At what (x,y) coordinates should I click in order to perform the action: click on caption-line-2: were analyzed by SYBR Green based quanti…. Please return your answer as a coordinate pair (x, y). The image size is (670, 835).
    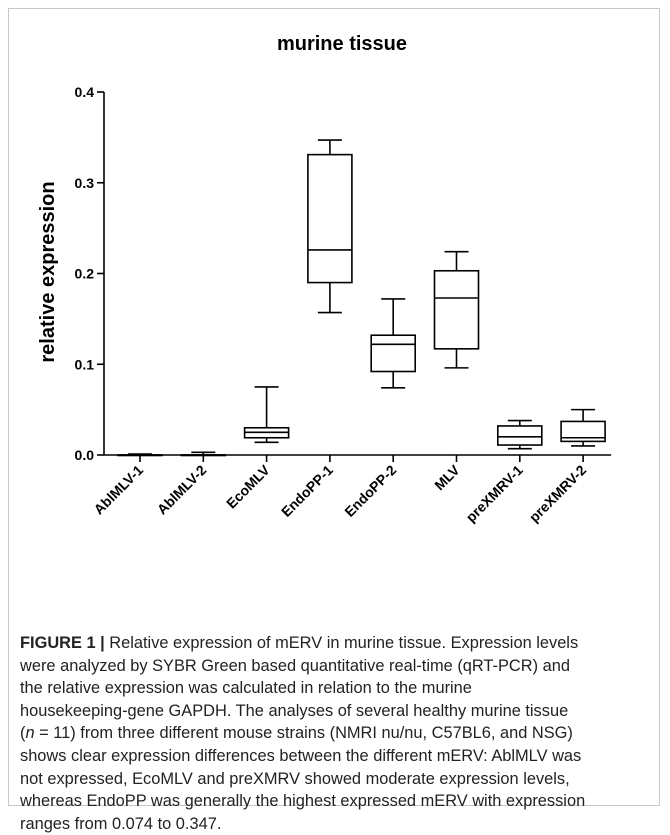
    Looking at the image, I should click on (295, 665).